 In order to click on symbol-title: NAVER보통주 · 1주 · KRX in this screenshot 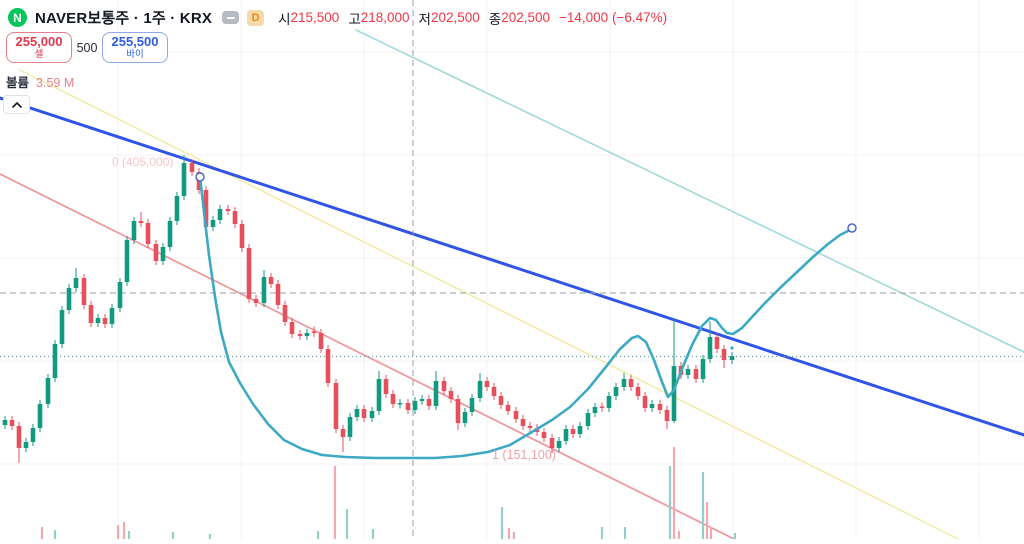, I will do `click(124, 18)`.